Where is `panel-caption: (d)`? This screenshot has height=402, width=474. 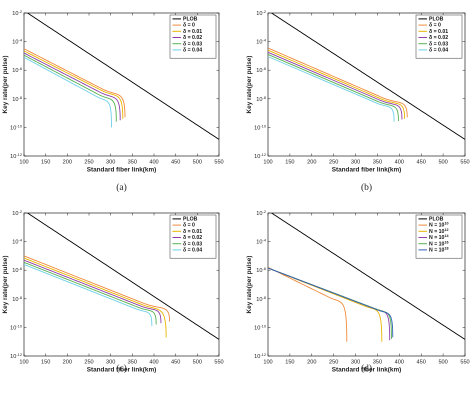
panel-caption: (d) is located at coordinates (366, 368).